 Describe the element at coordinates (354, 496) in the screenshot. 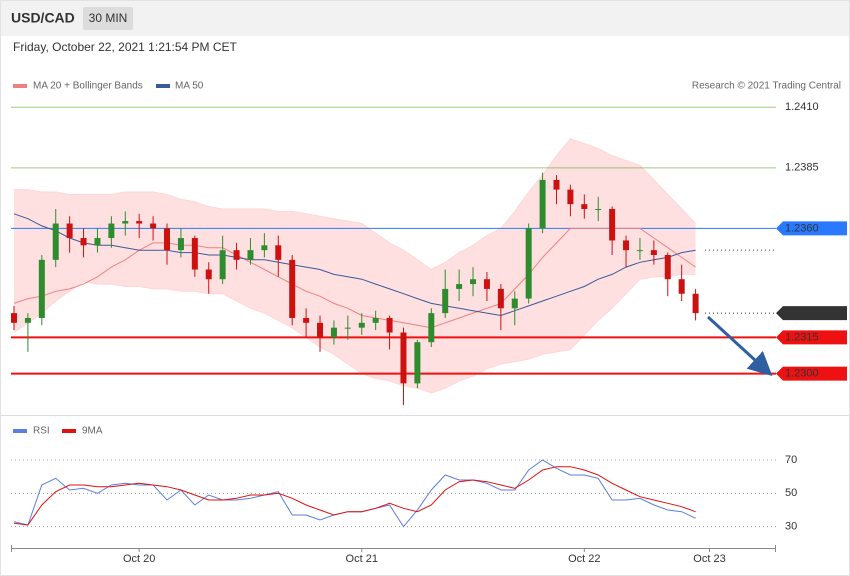

I see `series-line` at that location.